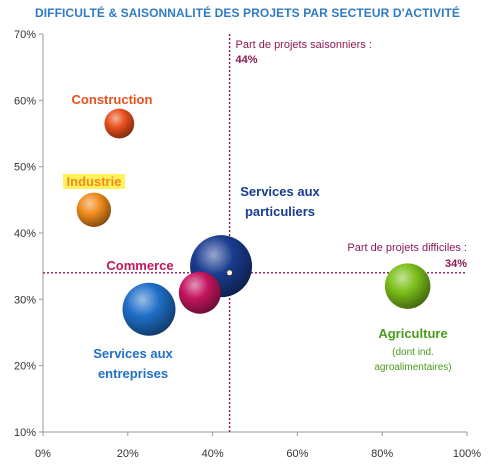 The image size is (495, 470). What do you see at coordinates (133, 353) in the screenshot?
I see `label-services-aux-entreprises: Services aux` at bounding box center [133, 353].